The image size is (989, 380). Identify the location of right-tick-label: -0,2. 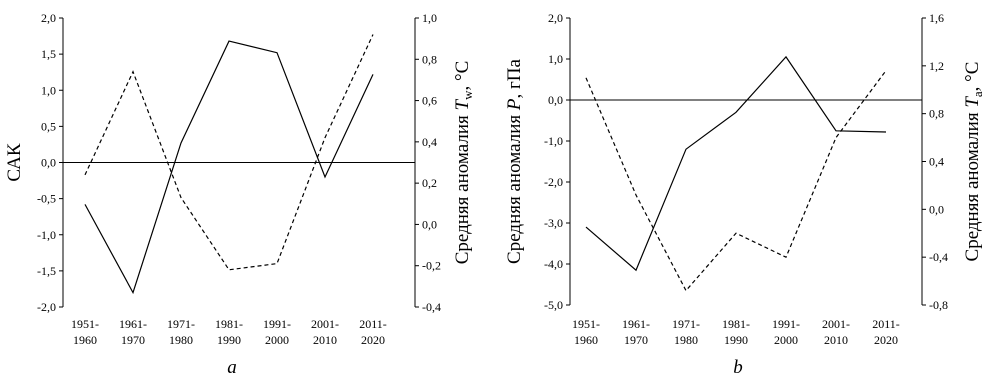
(431, 266).